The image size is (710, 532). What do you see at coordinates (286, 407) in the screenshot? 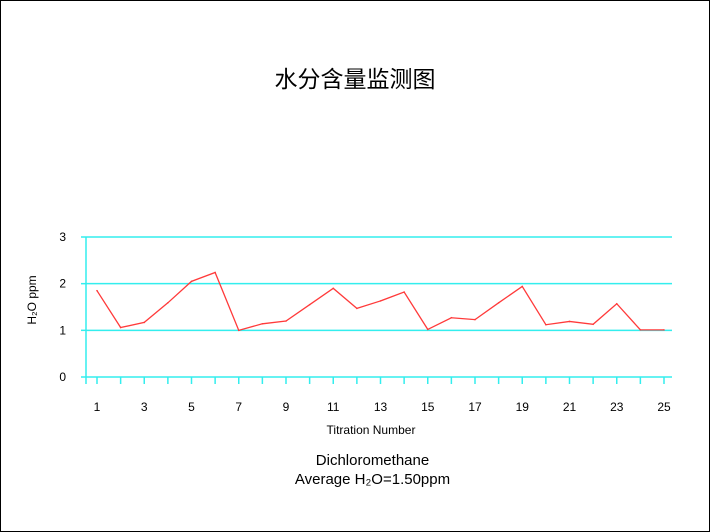
I see `x-tick-label: 9` at bounding box center [286, 407].